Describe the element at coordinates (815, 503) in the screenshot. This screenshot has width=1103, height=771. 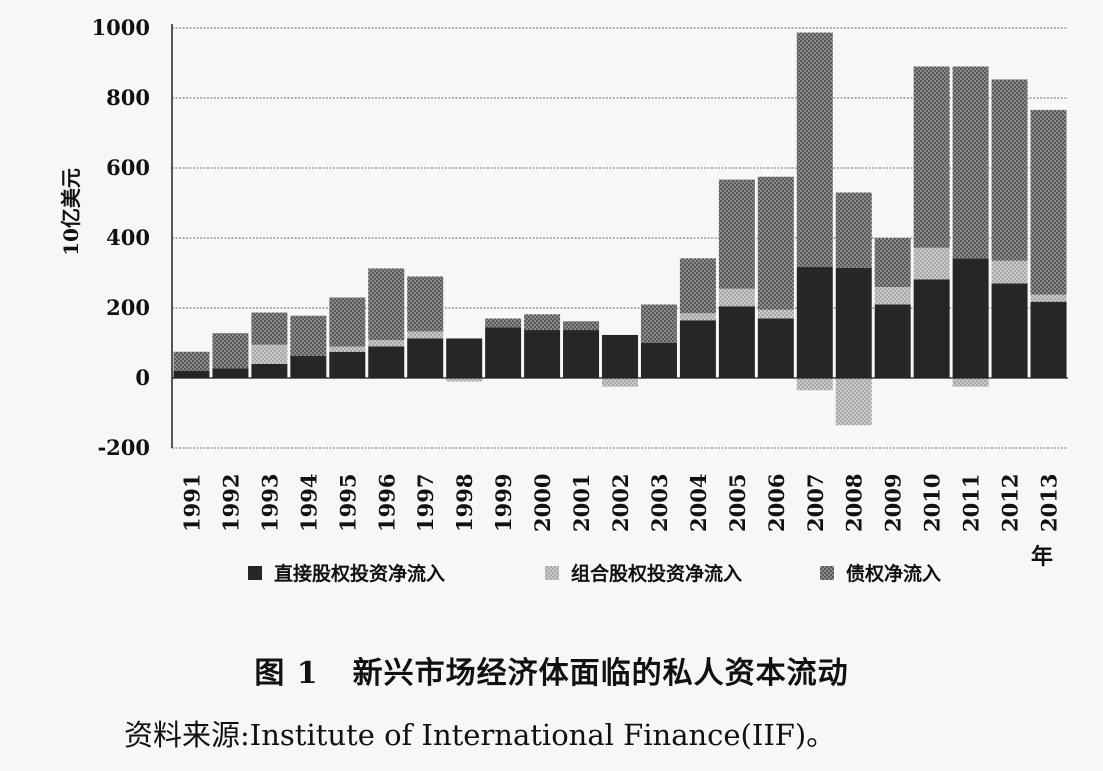
I see `x-tick-label: 2007` at that location.